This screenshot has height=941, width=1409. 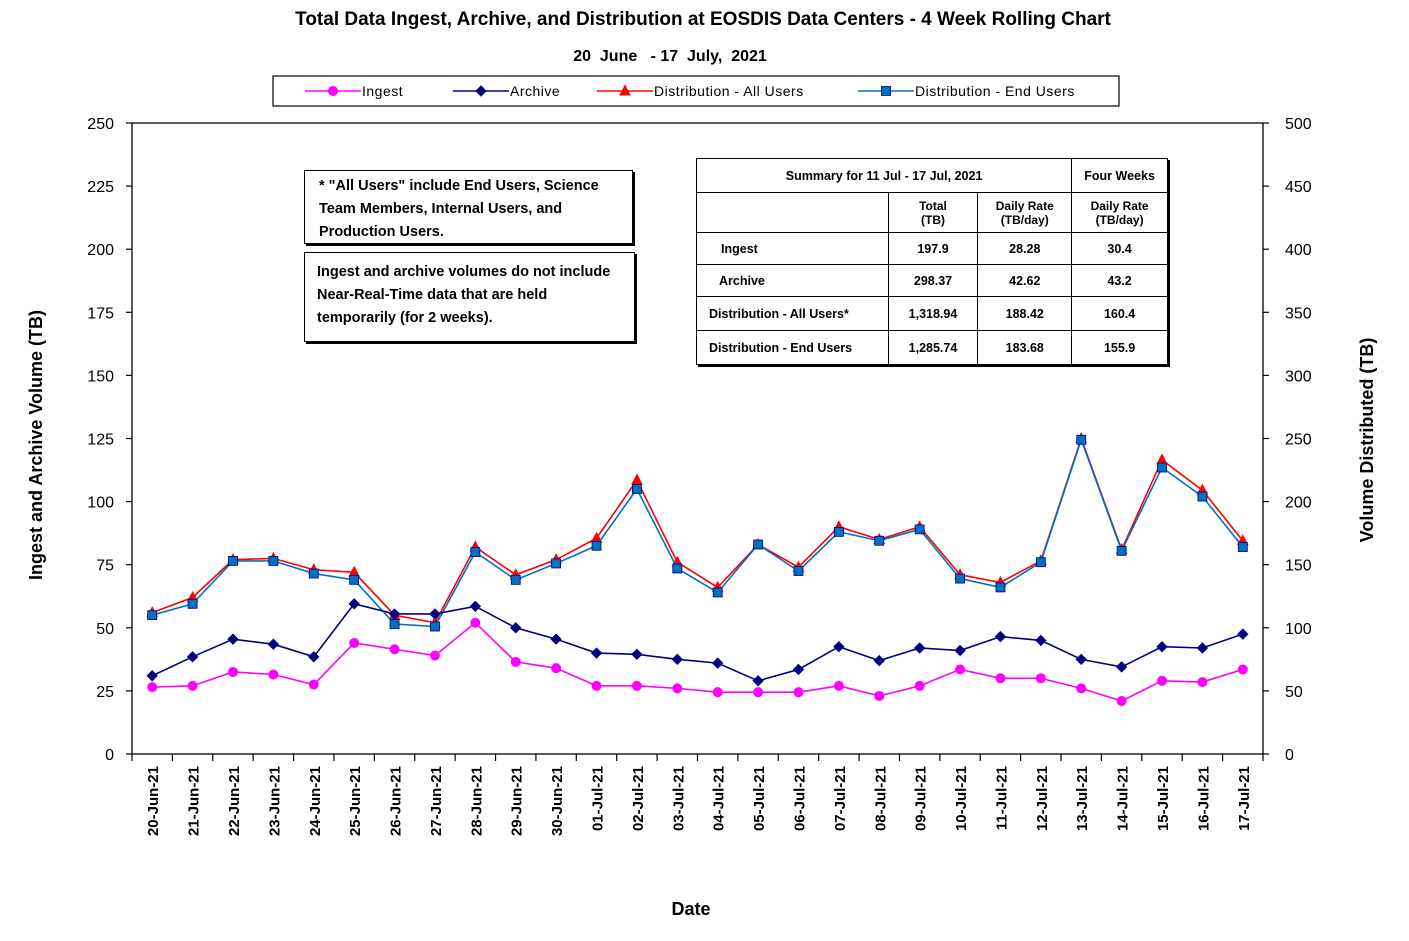 What do you see at coordinates (517, 801) in the screenshot?
I see `x-tick-label: 29-Jun-21` at bounding box center [517, 801].